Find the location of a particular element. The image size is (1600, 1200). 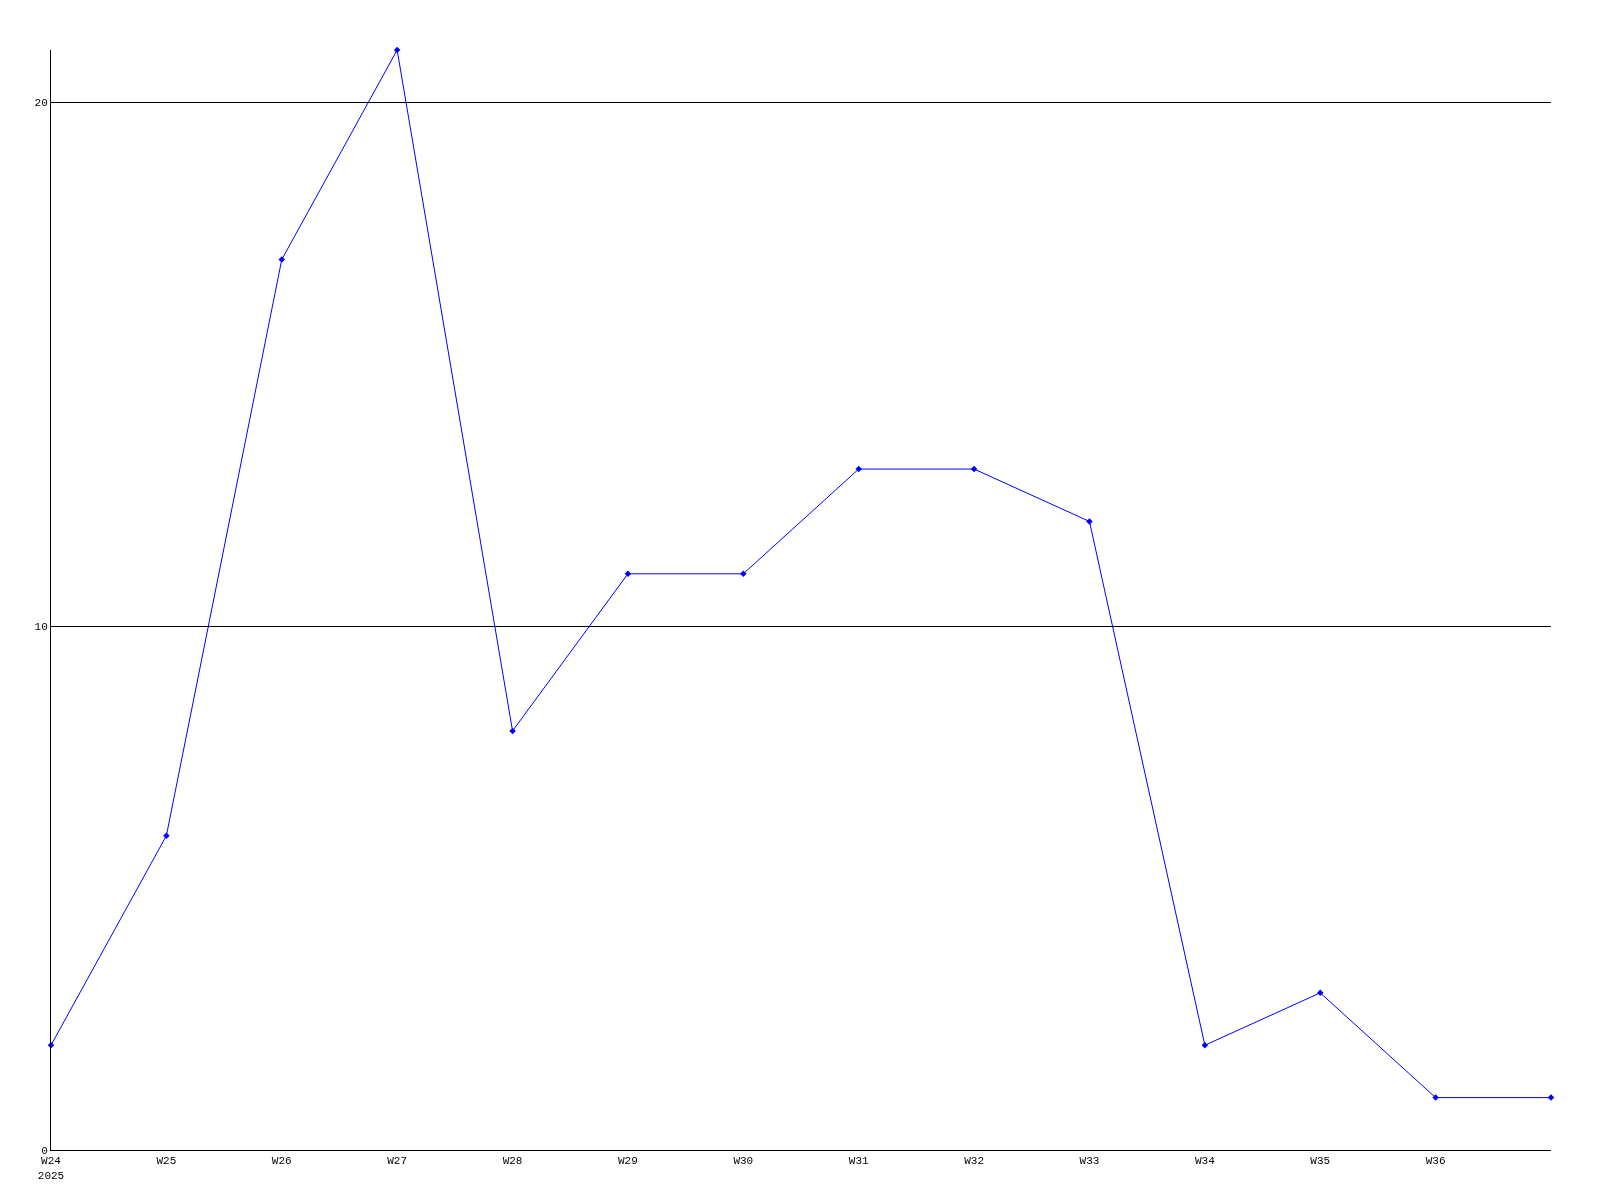

x-tick-label: W29 is located at coordinates (628, 1161).